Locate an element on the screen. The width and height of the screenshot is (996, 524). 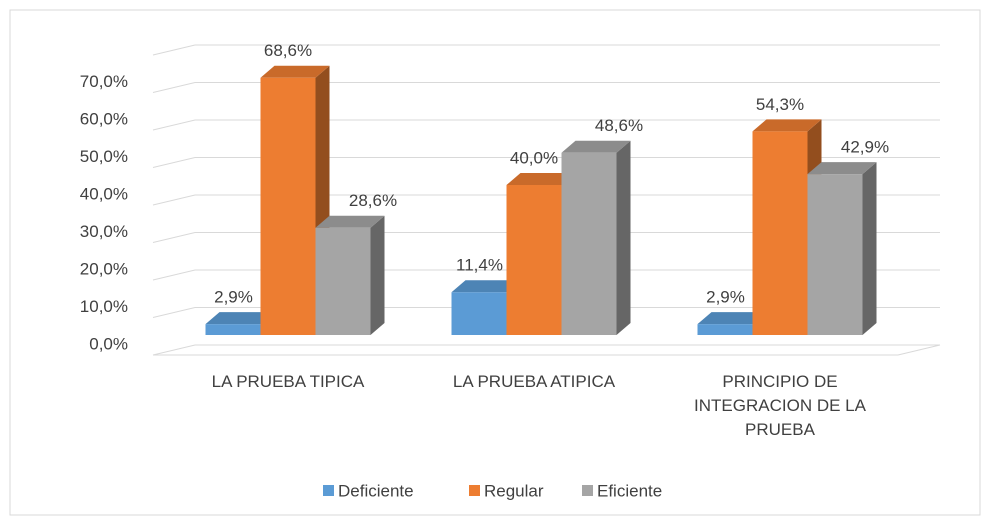
value-label: 42,9% is located at coordinates (865, 147).